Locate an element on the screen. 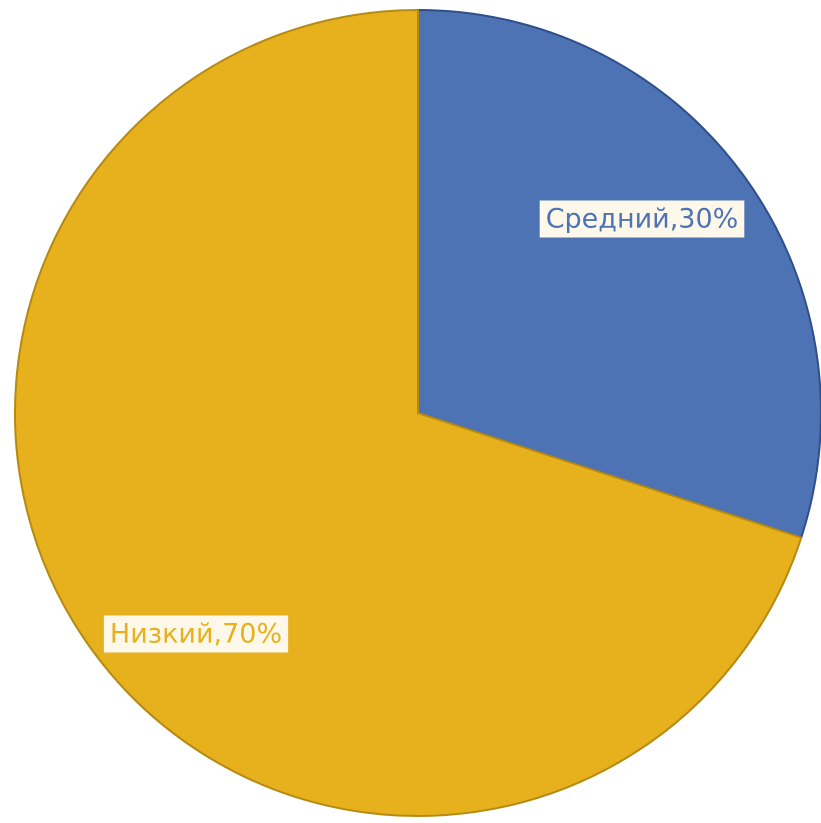 The image size is (821, 823). data-label-text: Средний,30% is located at coordinates (642, 219).